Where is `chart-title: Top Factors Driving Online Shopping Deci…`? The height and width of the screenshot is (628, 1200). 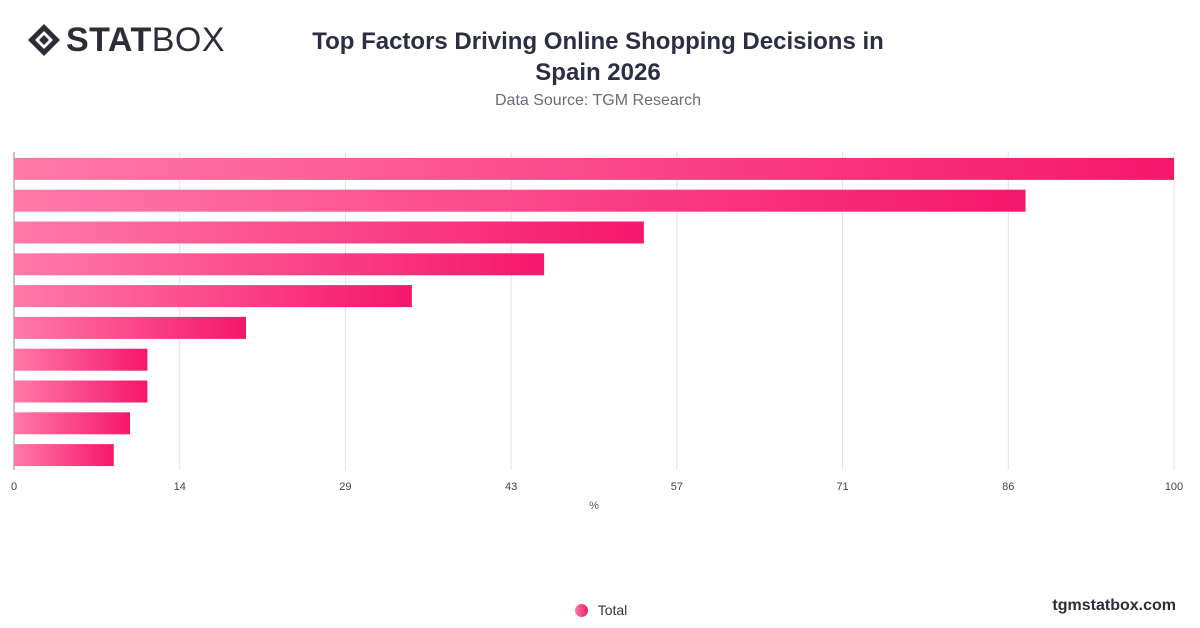
chart-title: Top Factors Driving Online Shopping Deci… is located at coordinates (598, 57).